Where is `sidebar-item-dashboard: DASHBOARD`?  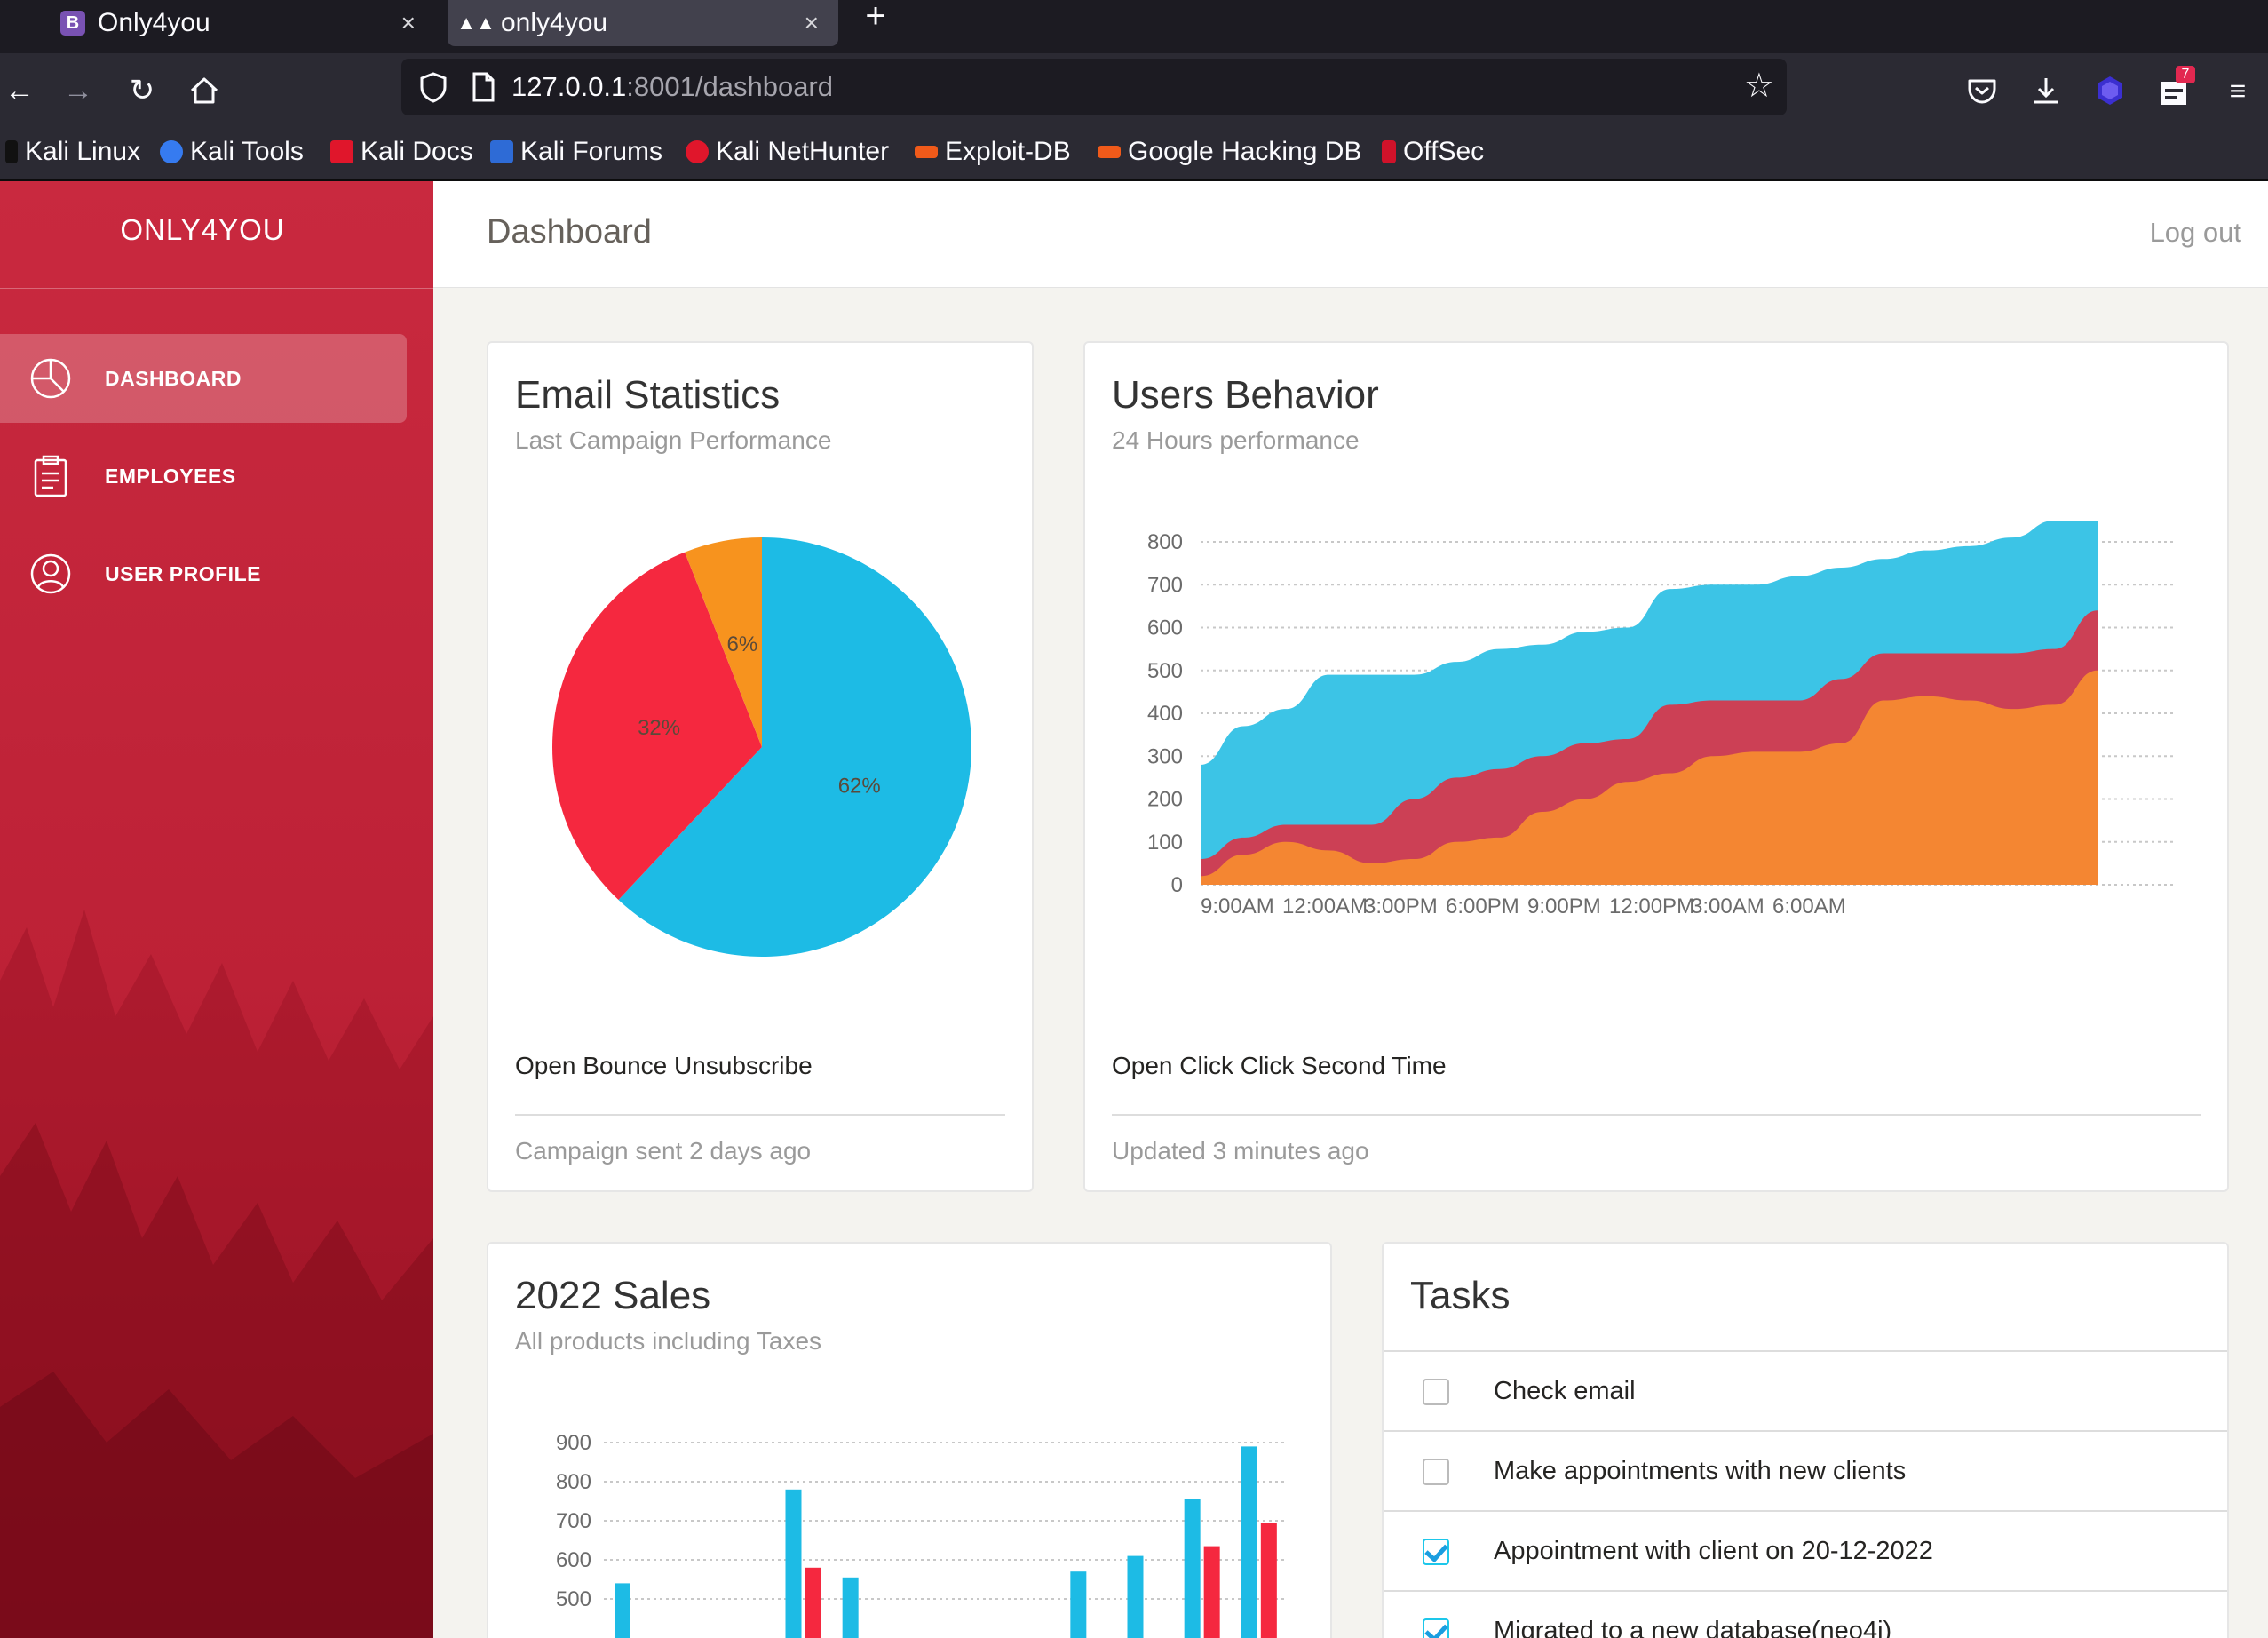 sidebar-item-dashboard: DASHBOARD is located at coordinates (203, 378).